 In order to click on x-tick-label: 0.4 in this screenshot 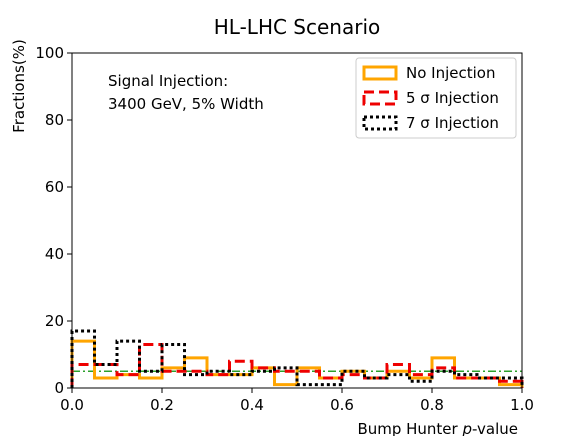, I will do `click(252, 405)`.